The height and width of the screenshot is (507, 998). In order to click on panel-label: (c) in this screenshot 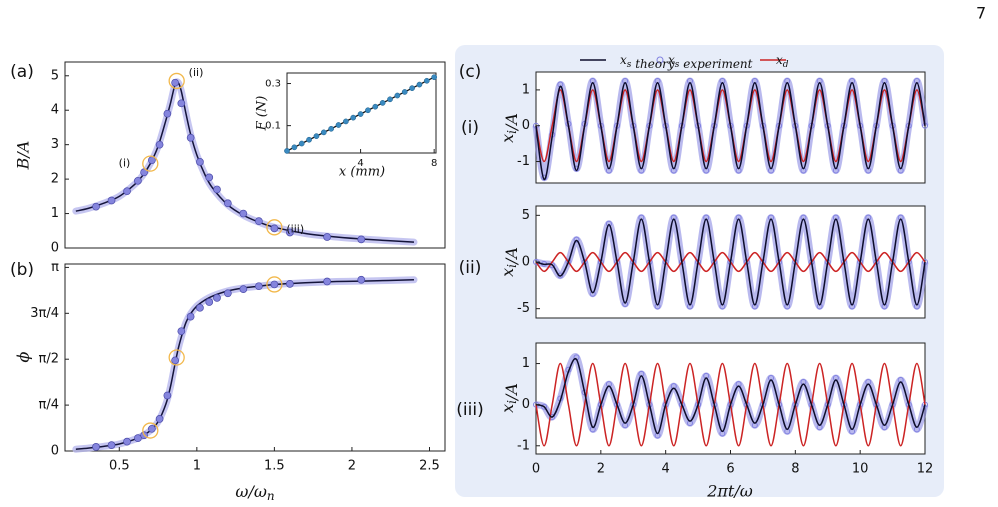, I will do `click(470, 72)`.